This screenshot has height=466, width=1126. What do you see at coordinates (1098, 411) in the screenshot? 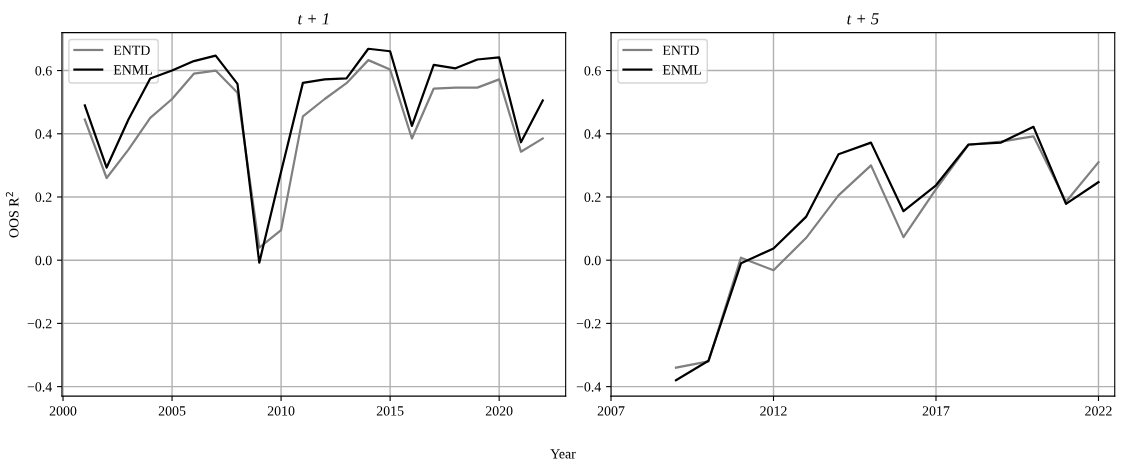
I see `x-tick-label: 2022` at bounding box center [1098, 411].